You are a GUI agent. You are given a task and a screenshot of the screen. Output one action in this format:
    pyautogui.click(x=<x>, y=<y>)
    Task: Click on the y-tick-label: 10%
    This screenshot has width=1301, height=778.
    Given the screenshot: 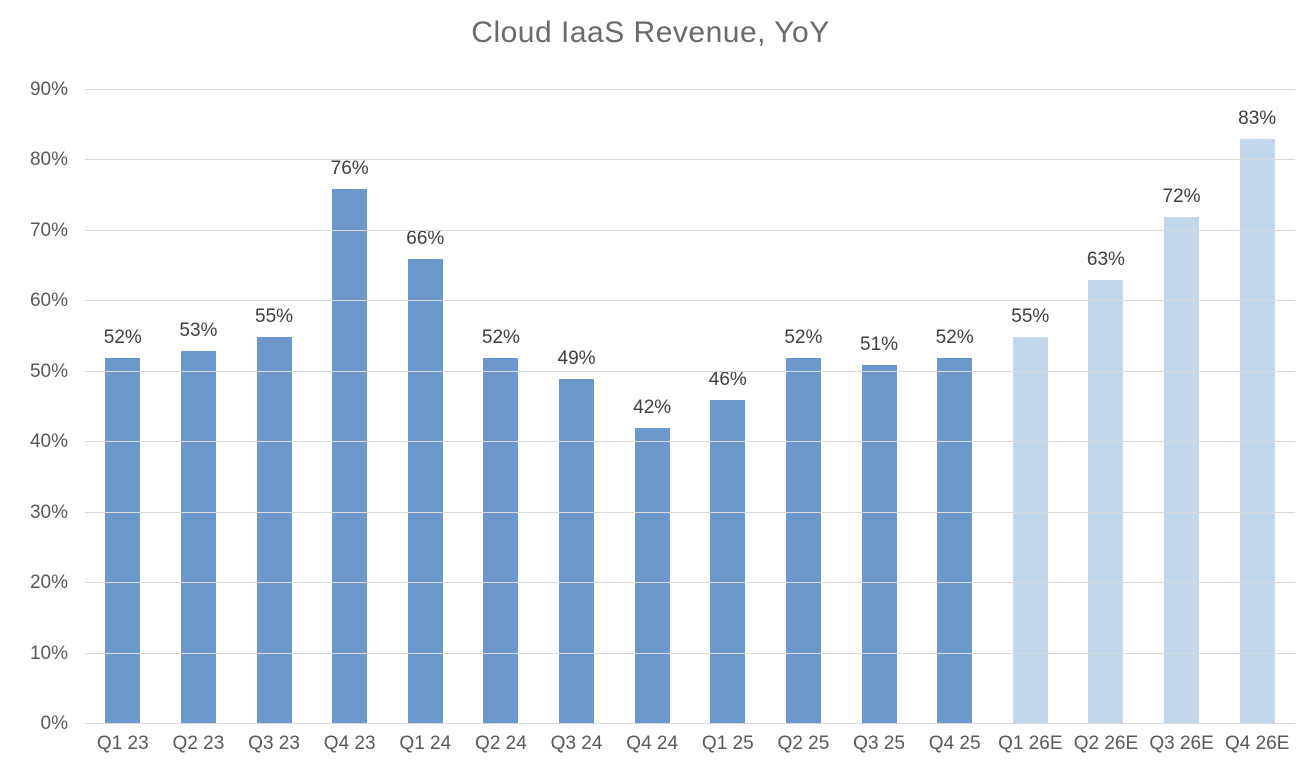 What is the action you would take?
    pyautogui.click(x=48, y=653)
    